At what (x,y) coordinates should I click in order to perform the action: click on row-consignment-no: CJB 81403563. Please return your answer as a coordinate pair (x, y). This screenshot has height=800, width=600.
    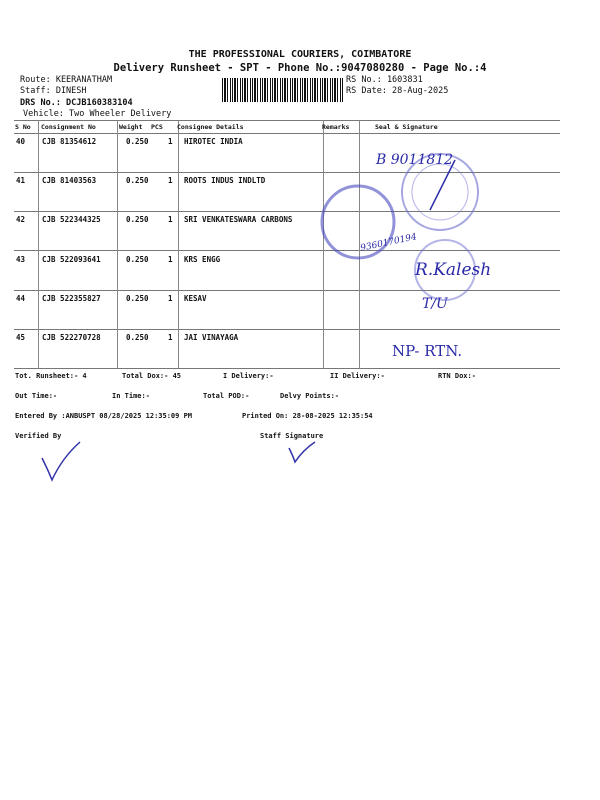
    Looking at the image, I should click on (69, 181).